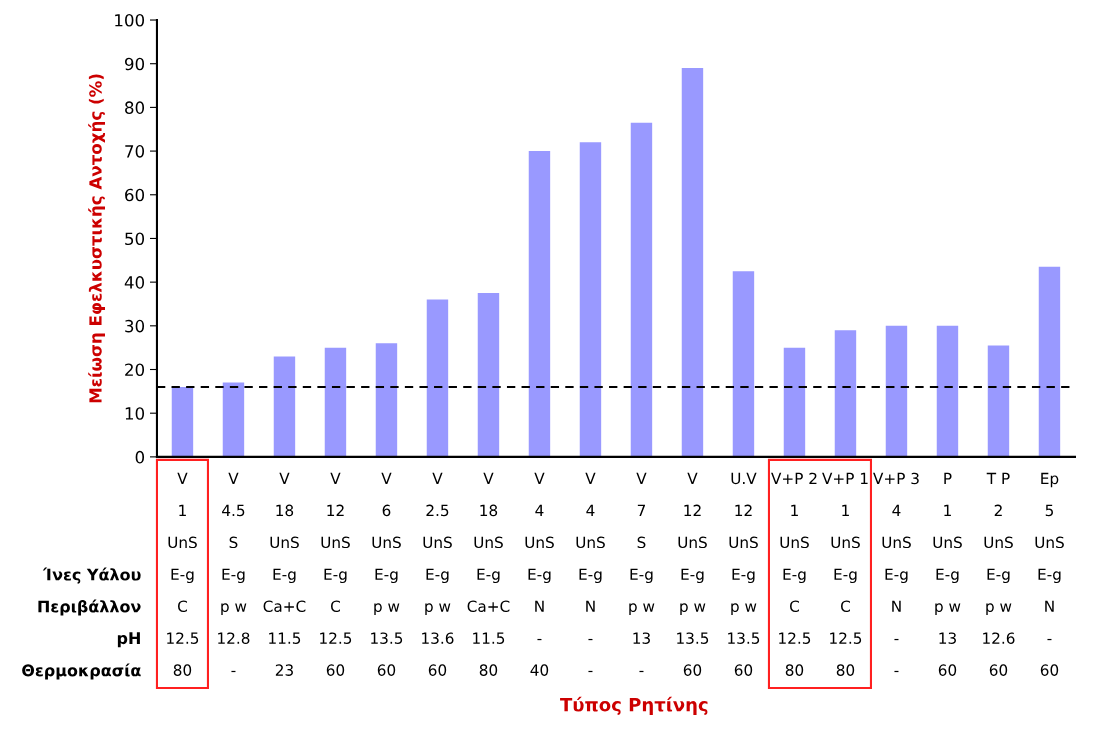 Image resolution: width=1093 pixels, height=731 pixels. What do you see at coordinates (336, 574) in the screenshot?
I see `category-label: V 12 UnS E-g C 12.5 60` at bounding box center [336, 574].